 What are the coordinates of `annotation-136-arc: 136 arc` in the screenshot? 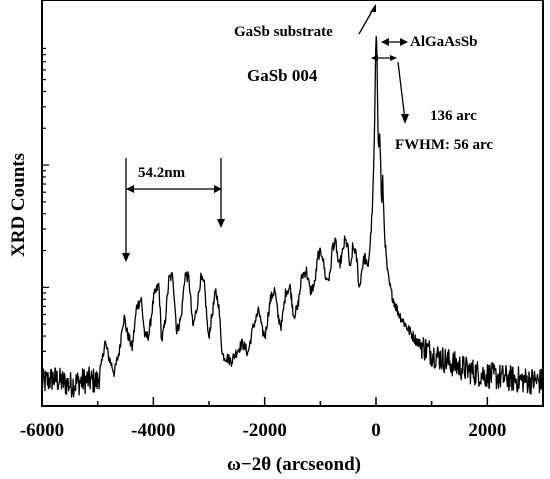 It's located at (453, 116).